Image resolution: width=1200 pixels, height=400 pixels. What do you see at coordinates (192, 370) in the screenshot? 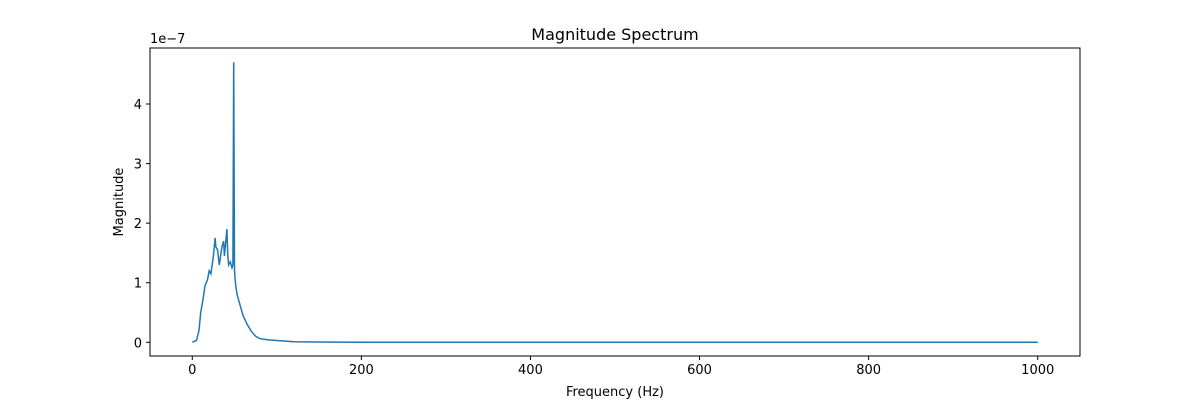
I see `x-tick-label: 0` at bounding box center [192, 370].